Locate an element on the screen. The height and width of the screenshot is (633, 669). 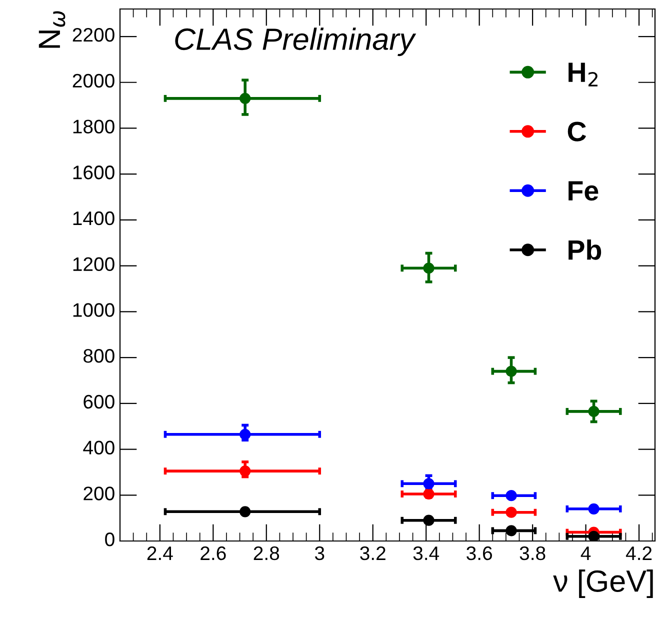
x-tick-label: 2.6 is located at coordinates (213, 553).